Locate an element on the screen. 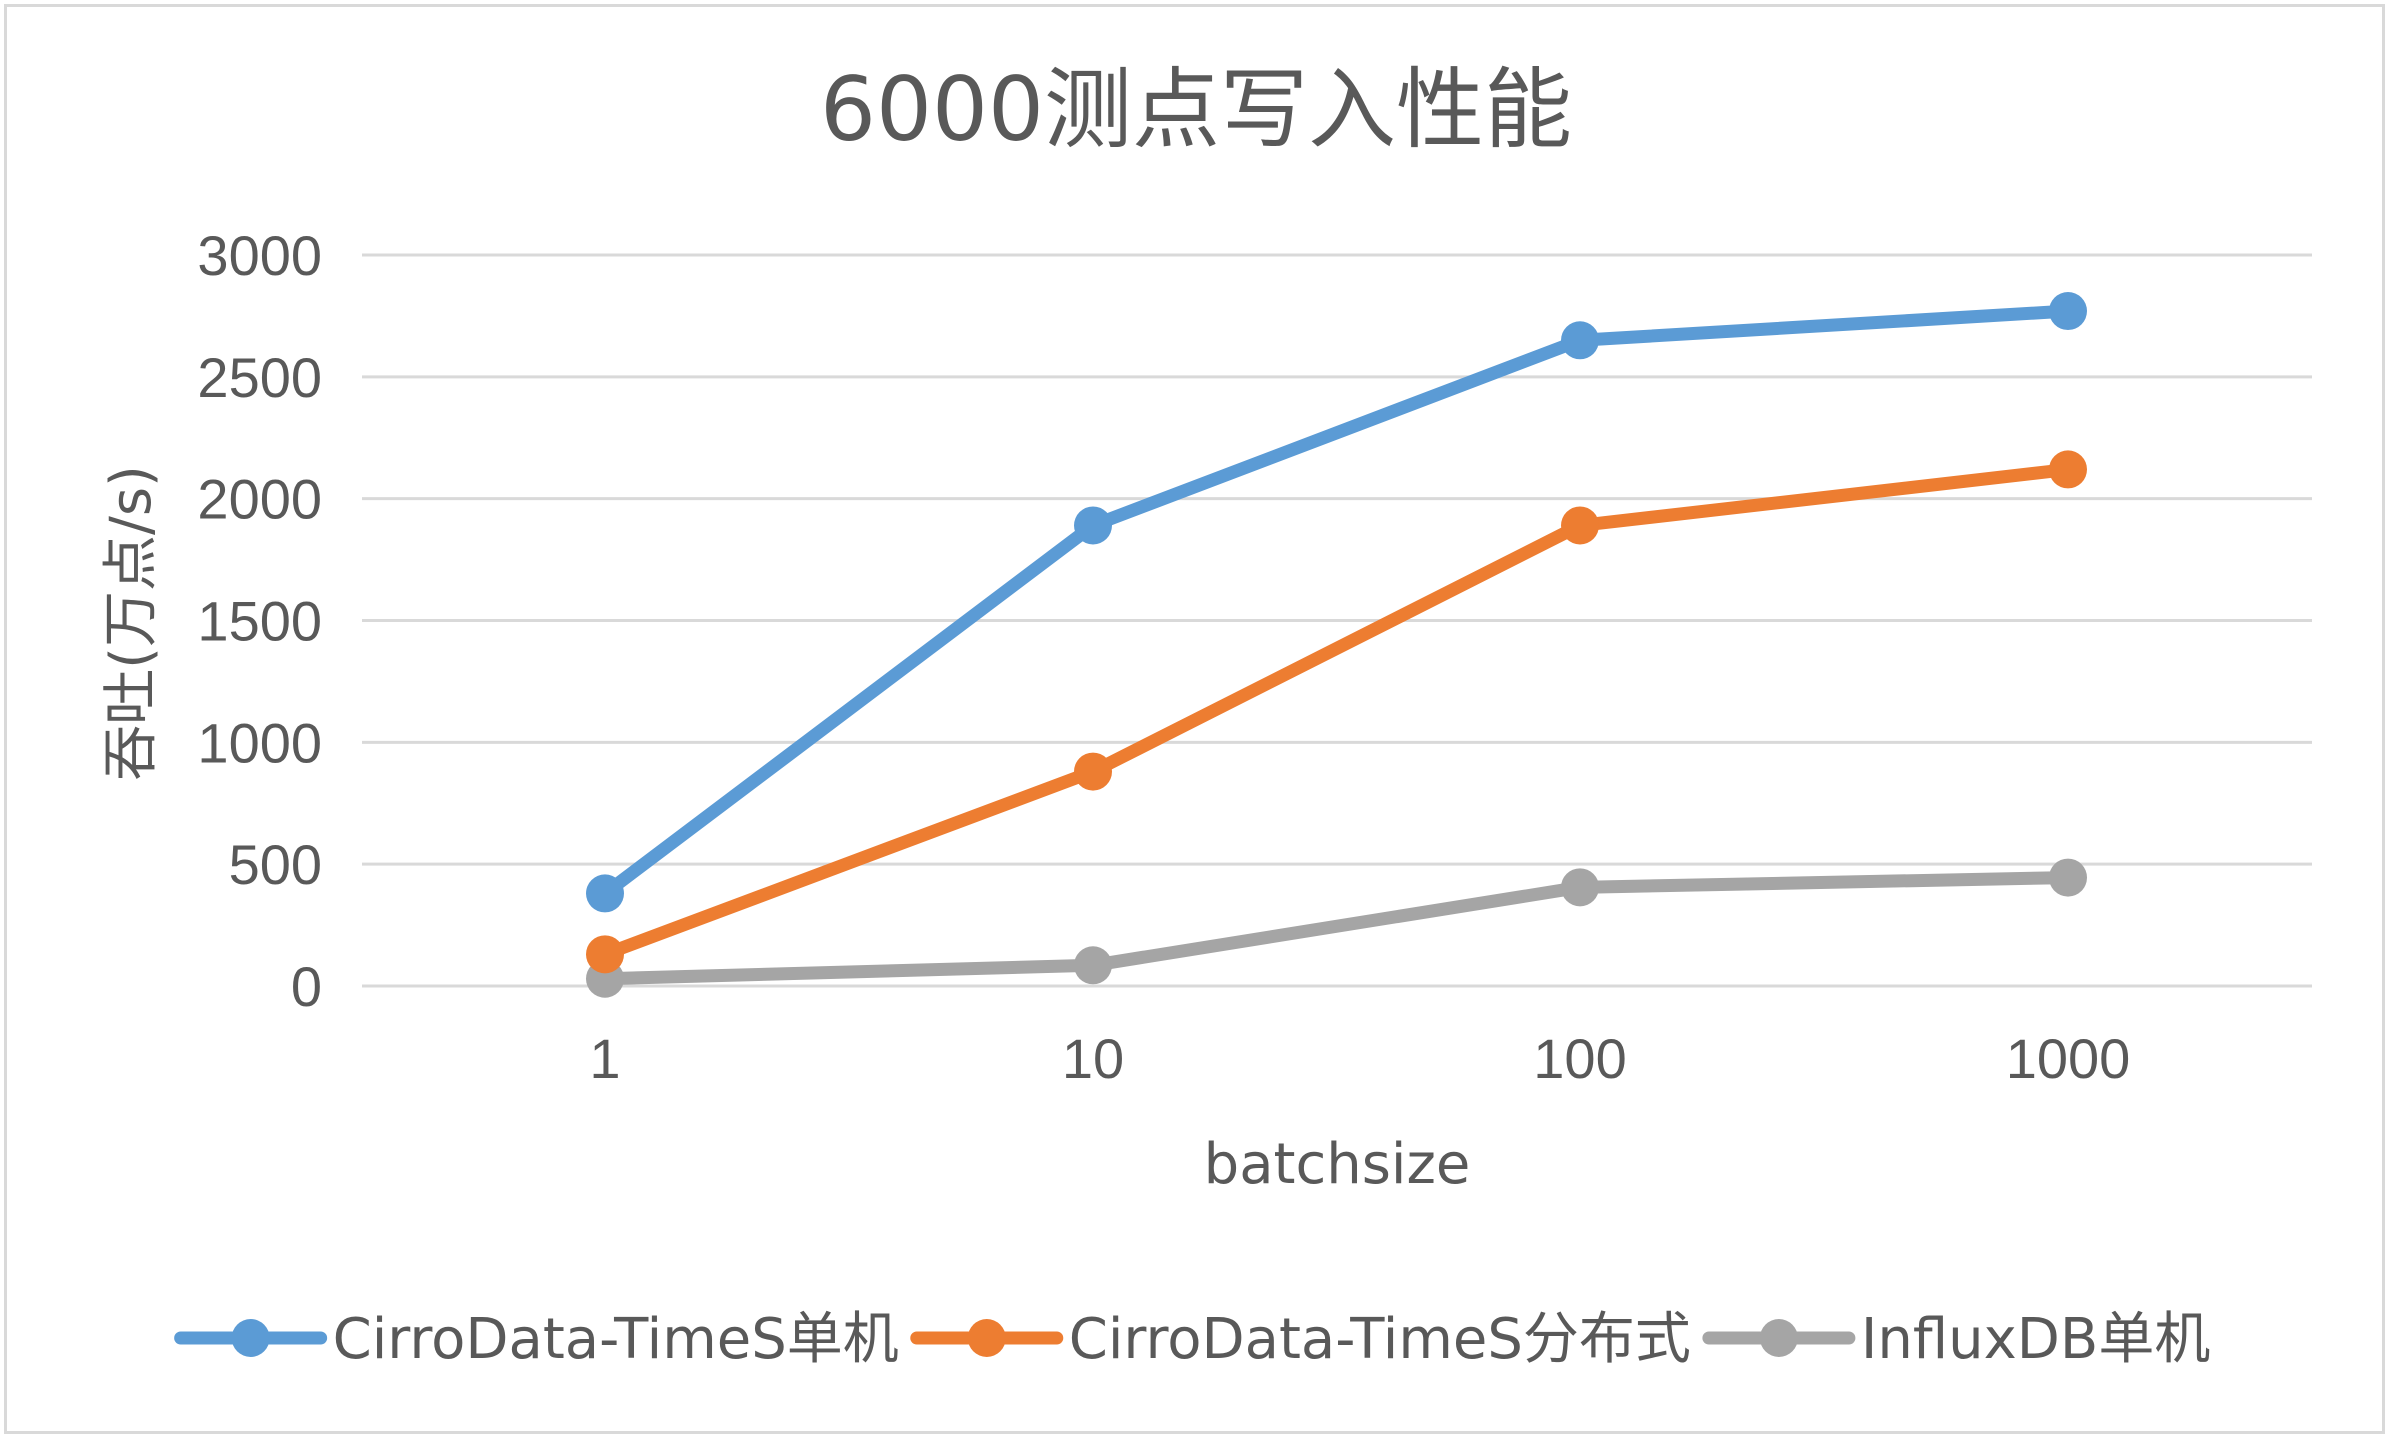 This screenshot has width=2391, height=1440. series-line is located at coordinates (1336, 928).